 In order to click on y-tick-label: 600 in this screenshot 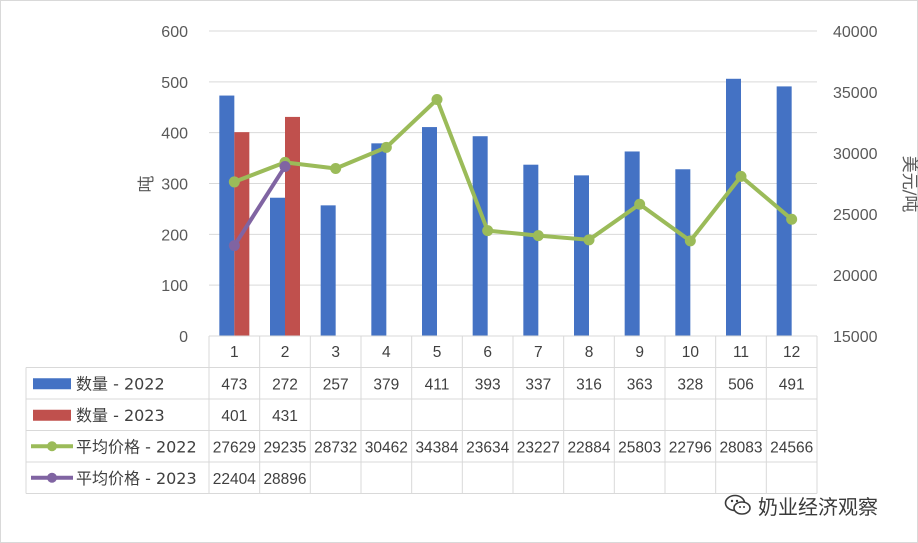, I will do `click(174, 32)`.